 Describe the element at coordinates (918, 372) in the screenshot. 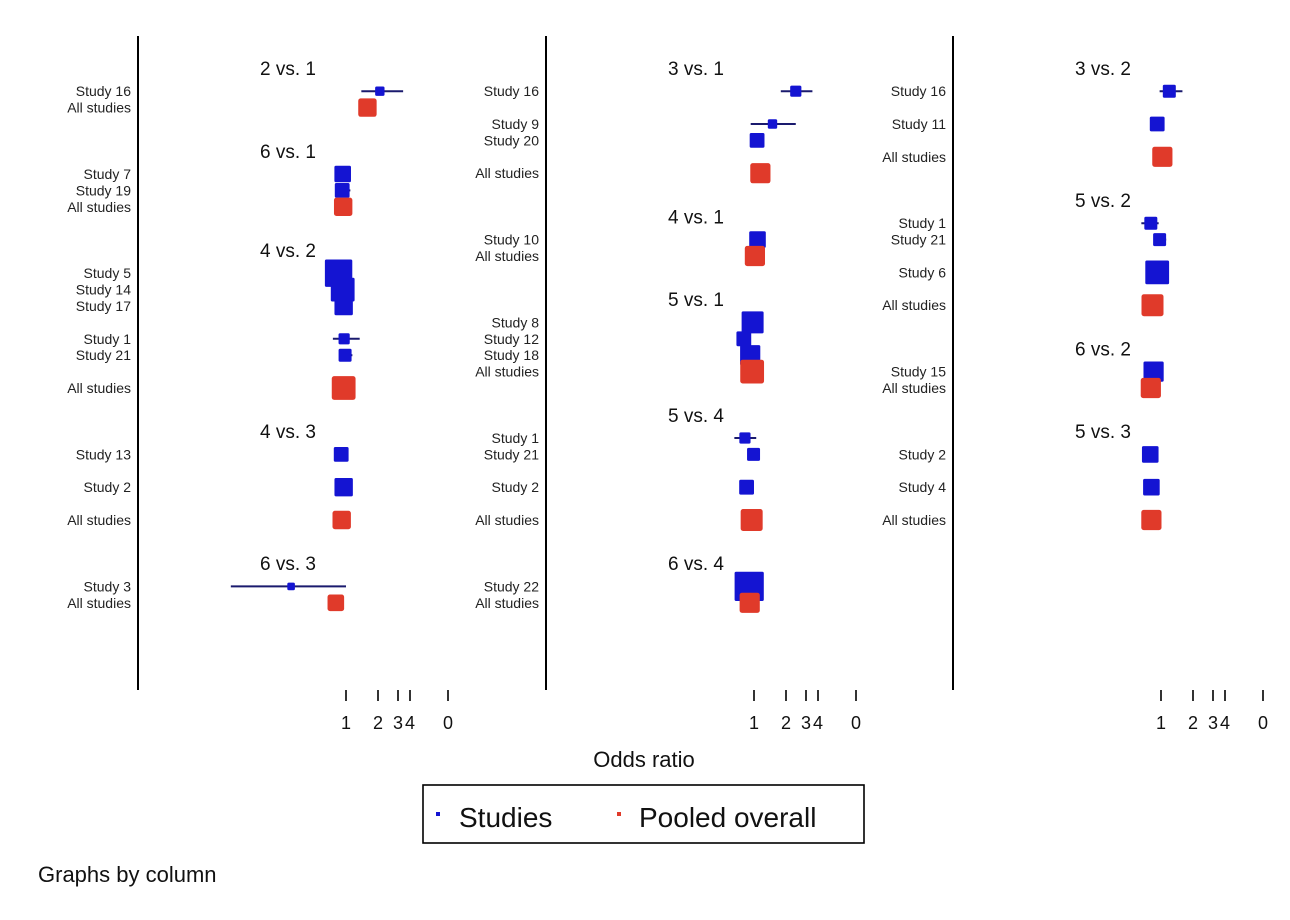

I see `study-label: Study 15` at that location.